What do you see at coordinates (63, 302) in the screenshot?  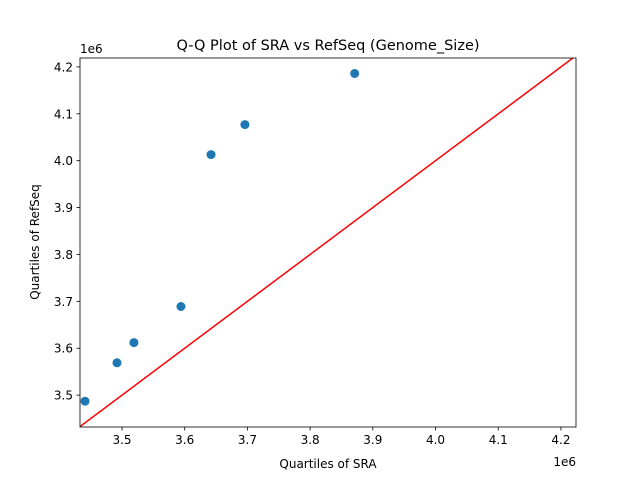 I see `y-tick-label: 3.7` at bounding box center [63, 302].